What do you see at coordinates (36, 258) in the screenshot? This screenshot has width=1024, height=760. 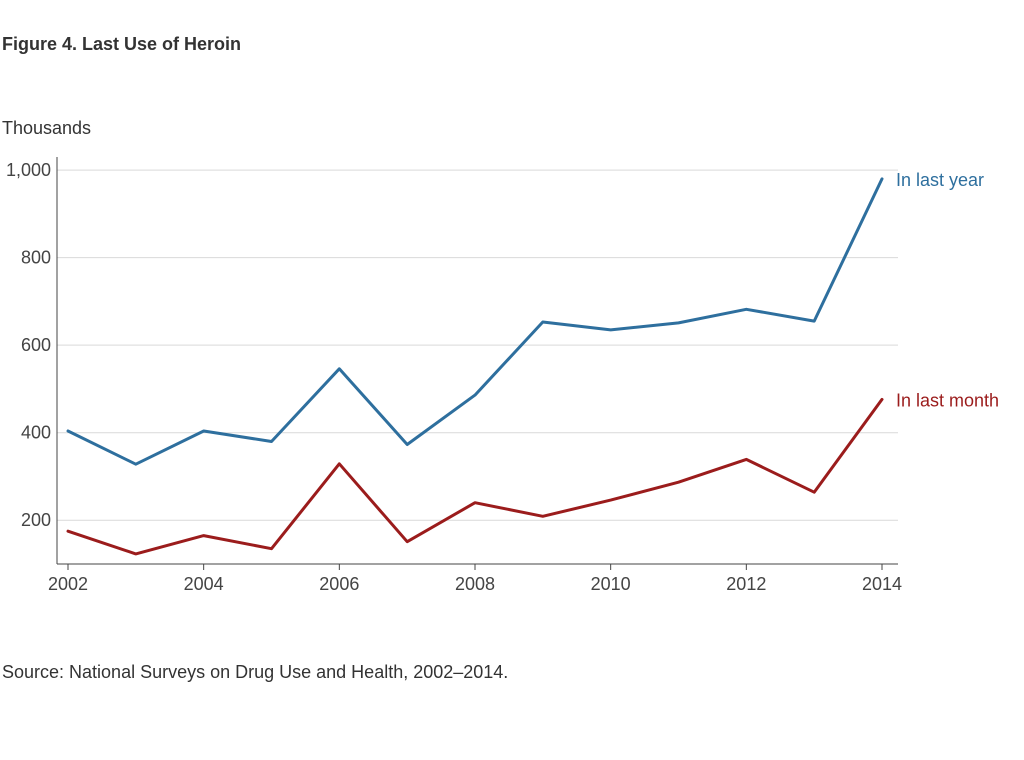 I see `y-tick-label: 800` at bounding box center [36, 258].